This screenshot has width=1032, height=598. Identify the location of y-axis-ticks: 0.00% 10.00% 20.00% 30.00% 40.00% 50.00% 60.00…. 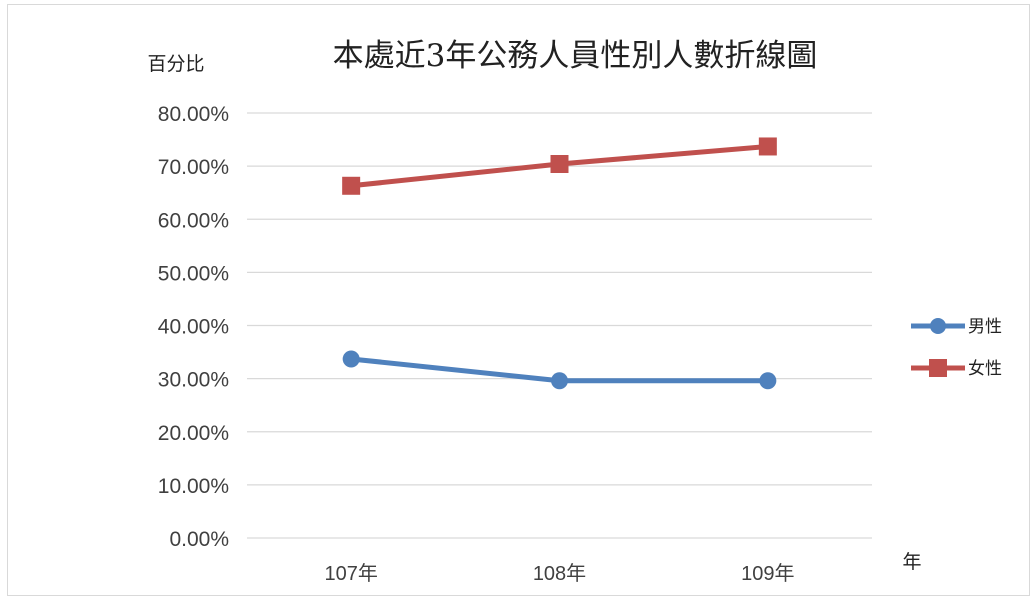
(193, 327).